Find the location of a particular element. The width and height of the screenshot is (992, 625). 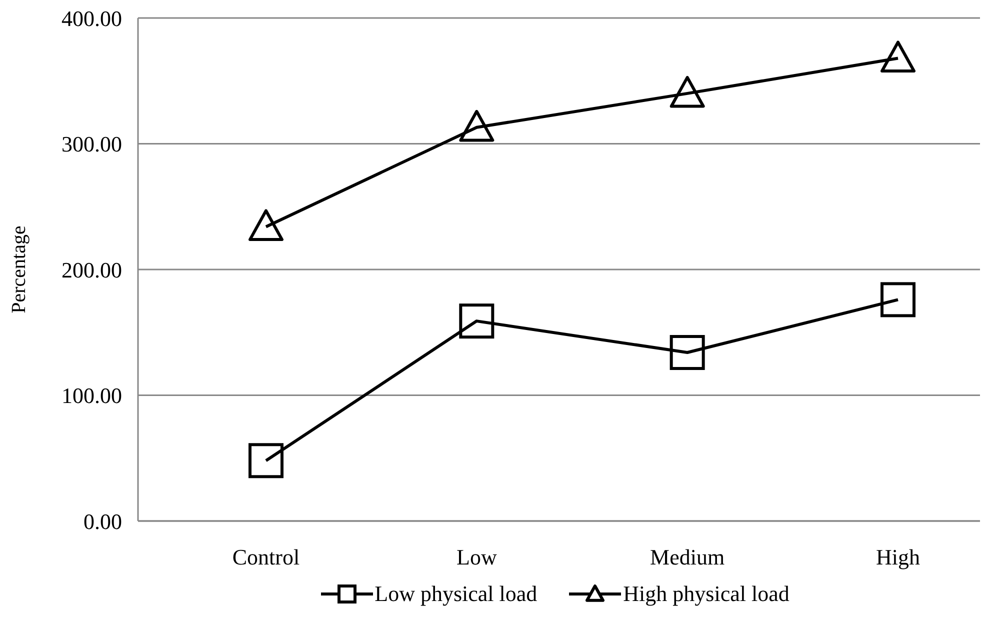

x-tick-label: Control is located at coordinates (266, 557).